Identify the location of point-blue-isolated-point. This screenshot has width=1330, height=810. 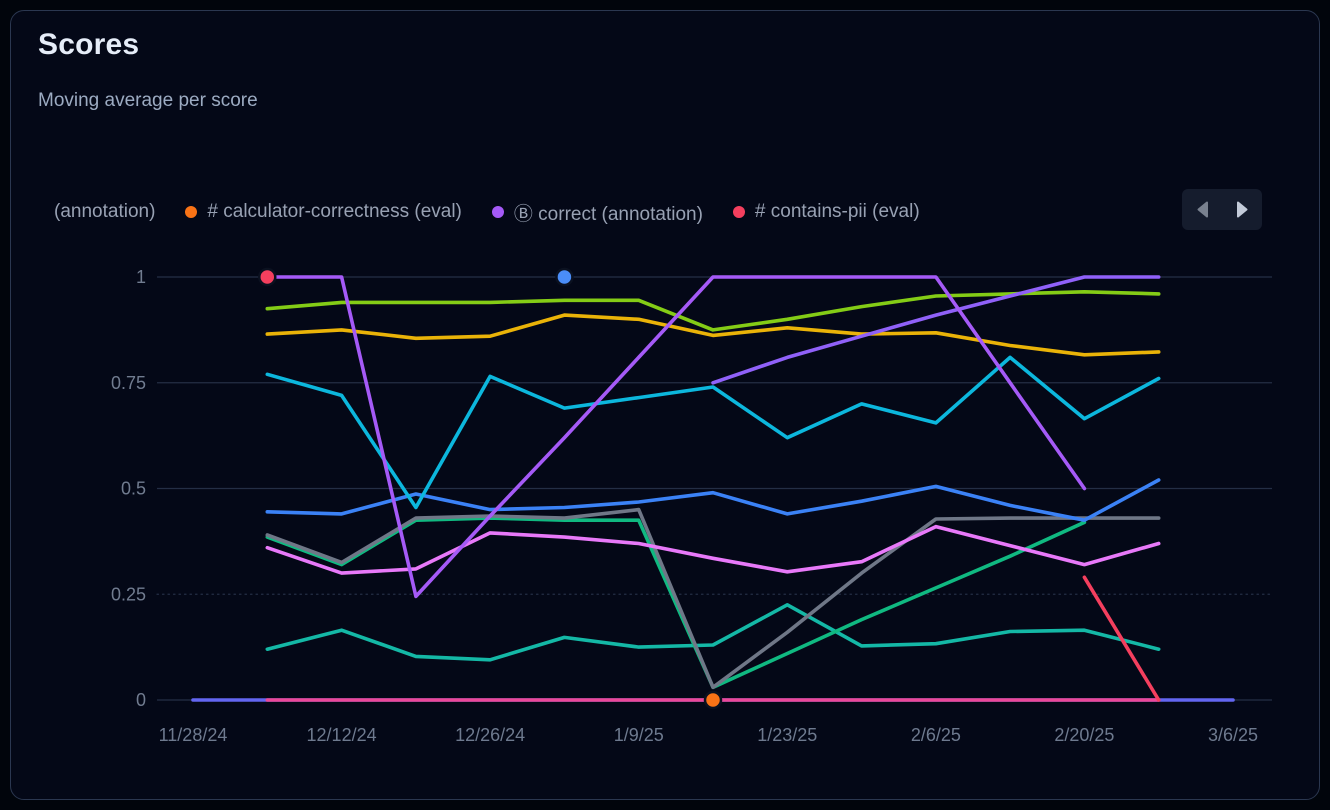
(564, 277).